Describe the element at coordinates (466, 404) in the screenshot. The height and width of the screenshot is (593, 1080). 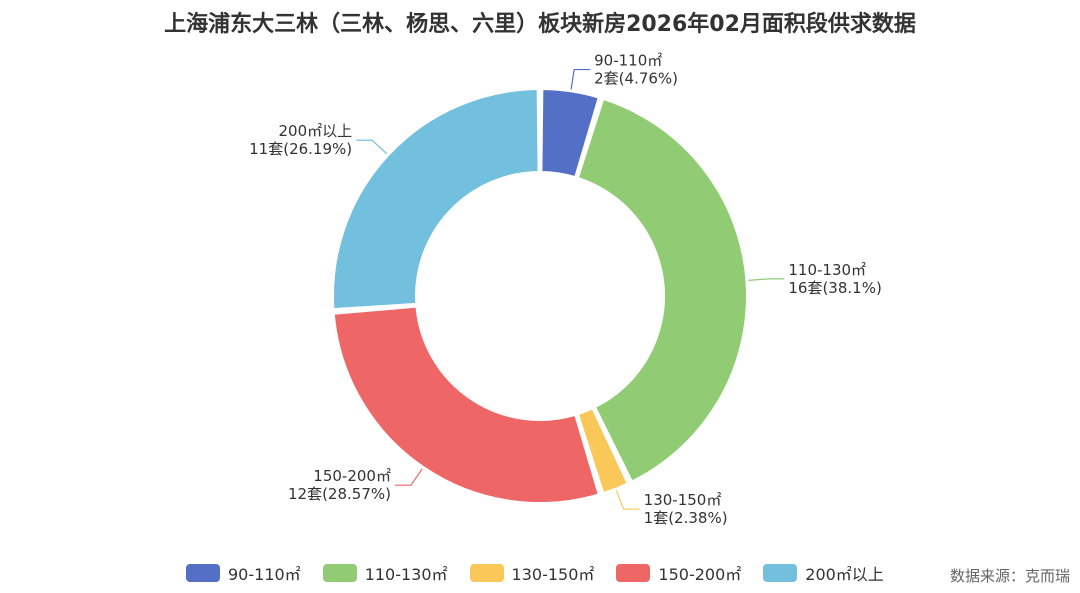
I see `slice-150-200sqm` at that location.